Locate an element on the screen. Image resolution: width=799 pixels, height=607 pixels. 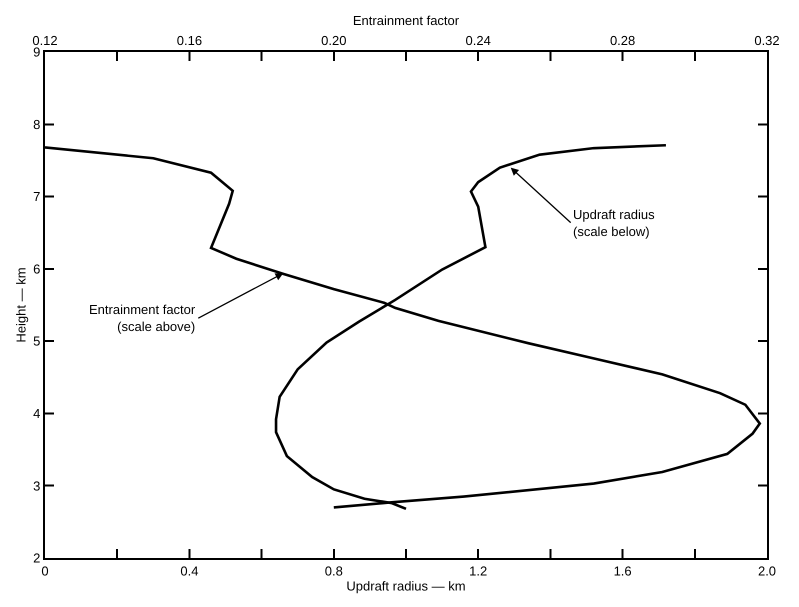
annotation: Entrainment factor (scale above) is located at coordinates (142, 318).